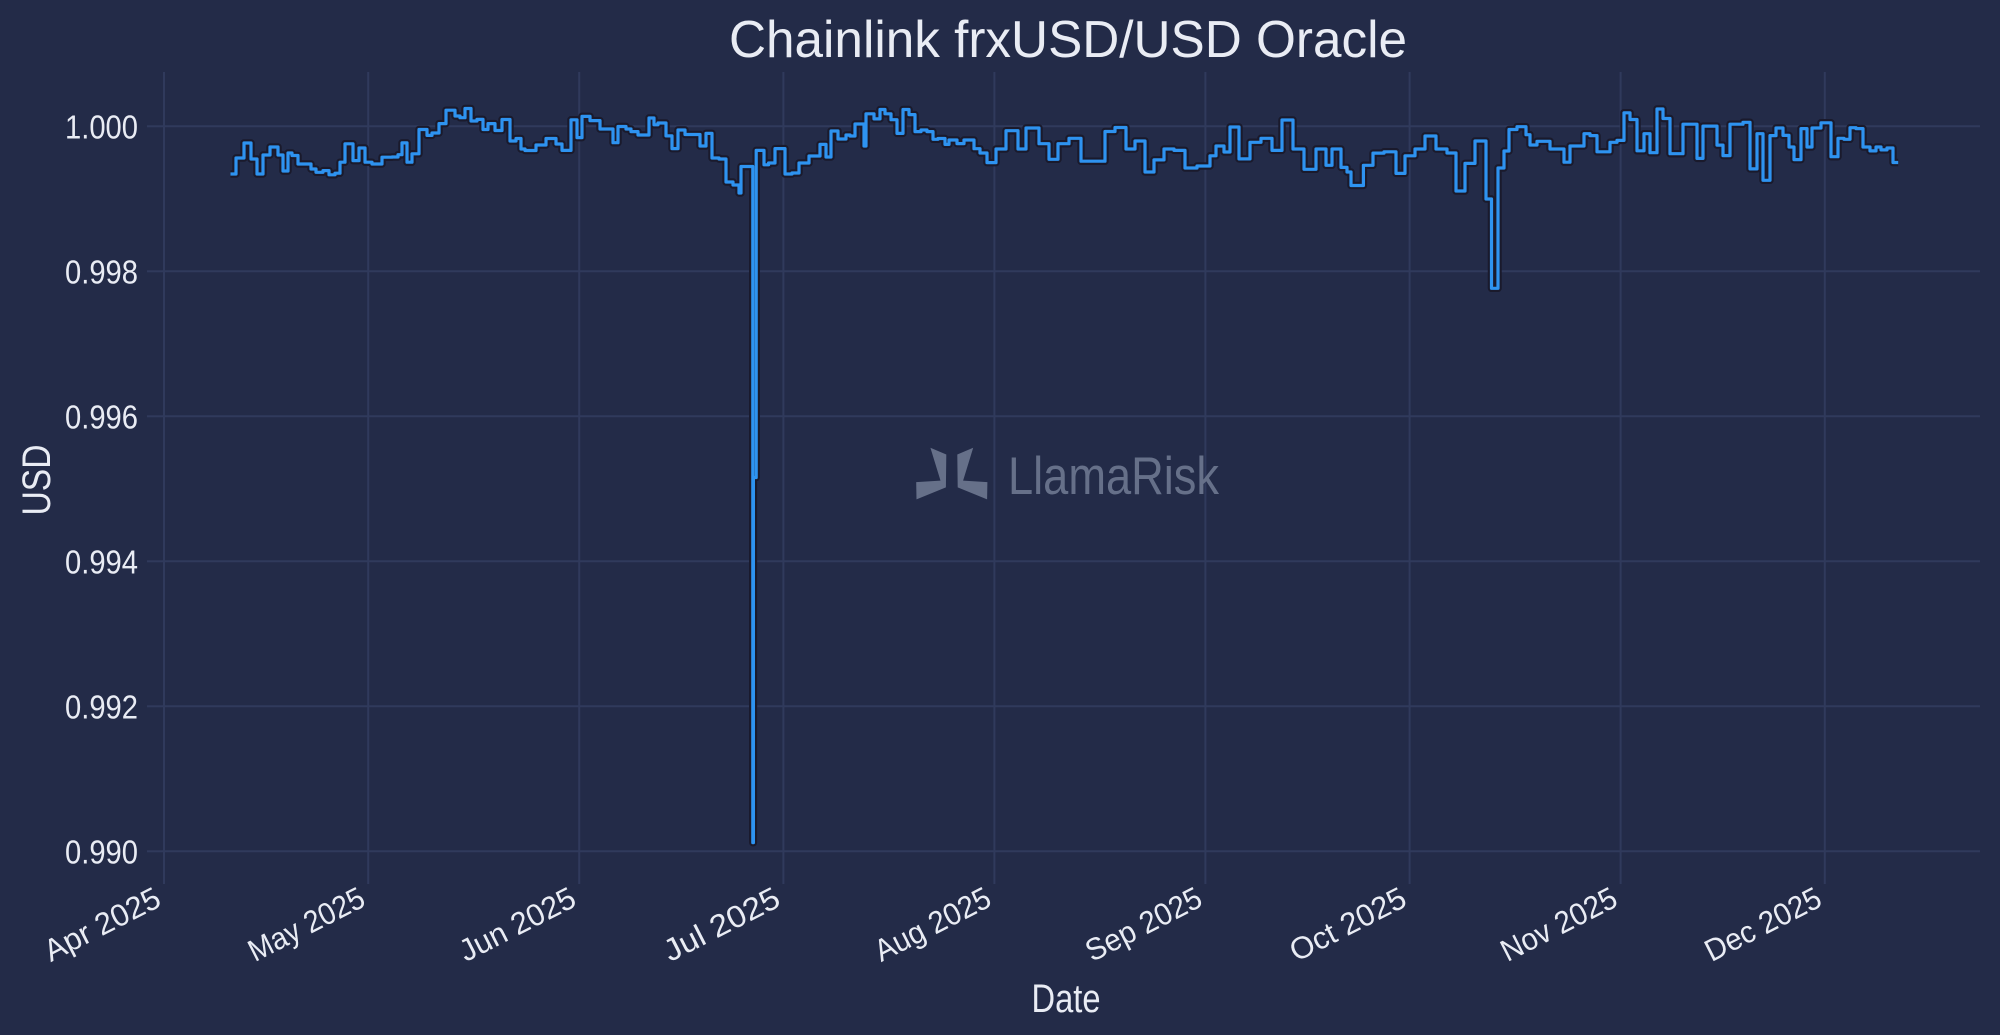 This screenshot has height=1035, width=2000. I want to click on svg-text: 0.994, so click(101, 561).